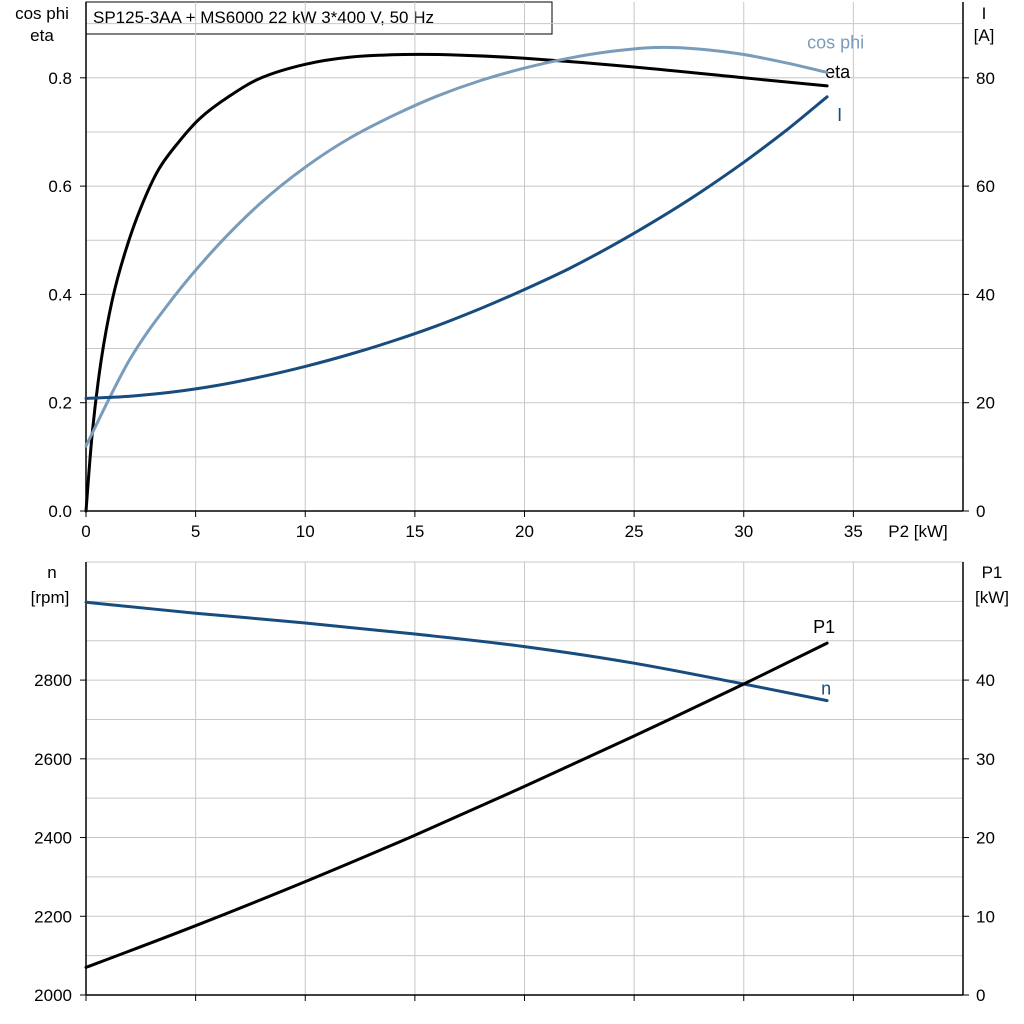 The image size is (1024, 1024). What do you see at coordinates (60, 78) in the screenshot?
I see `left-tick-label: 0.8` at bounding box center [60, 78].